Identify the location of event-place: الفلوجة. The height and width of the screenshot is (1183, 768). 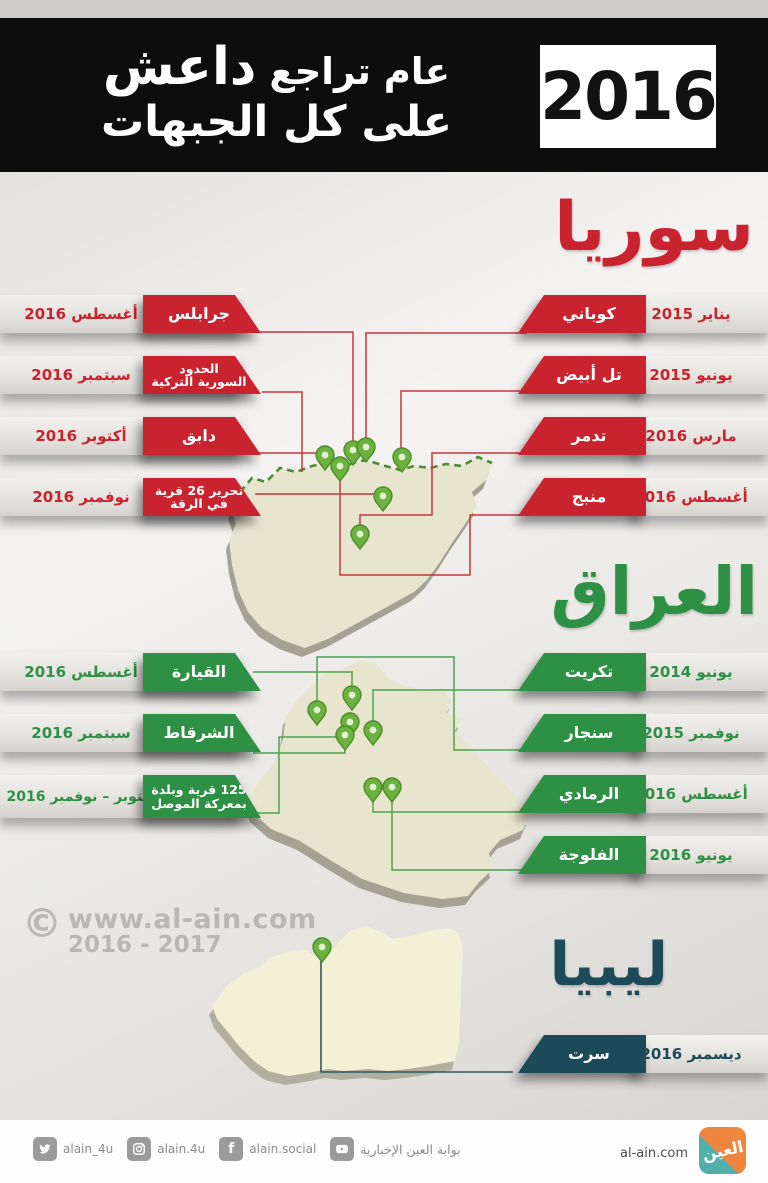
(582, 855).